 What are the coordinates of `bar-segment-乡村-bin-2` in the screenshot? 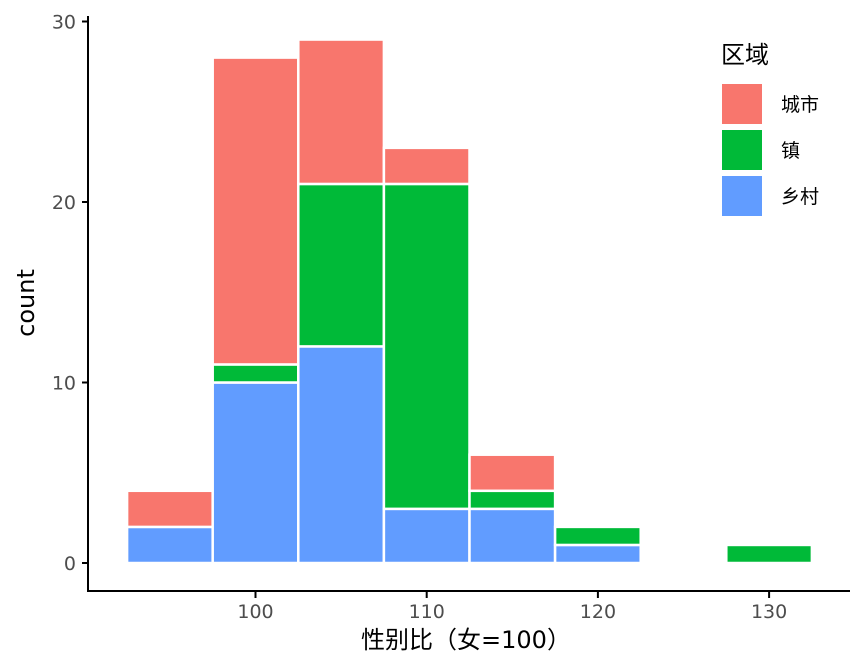 It's located at (341, 455).